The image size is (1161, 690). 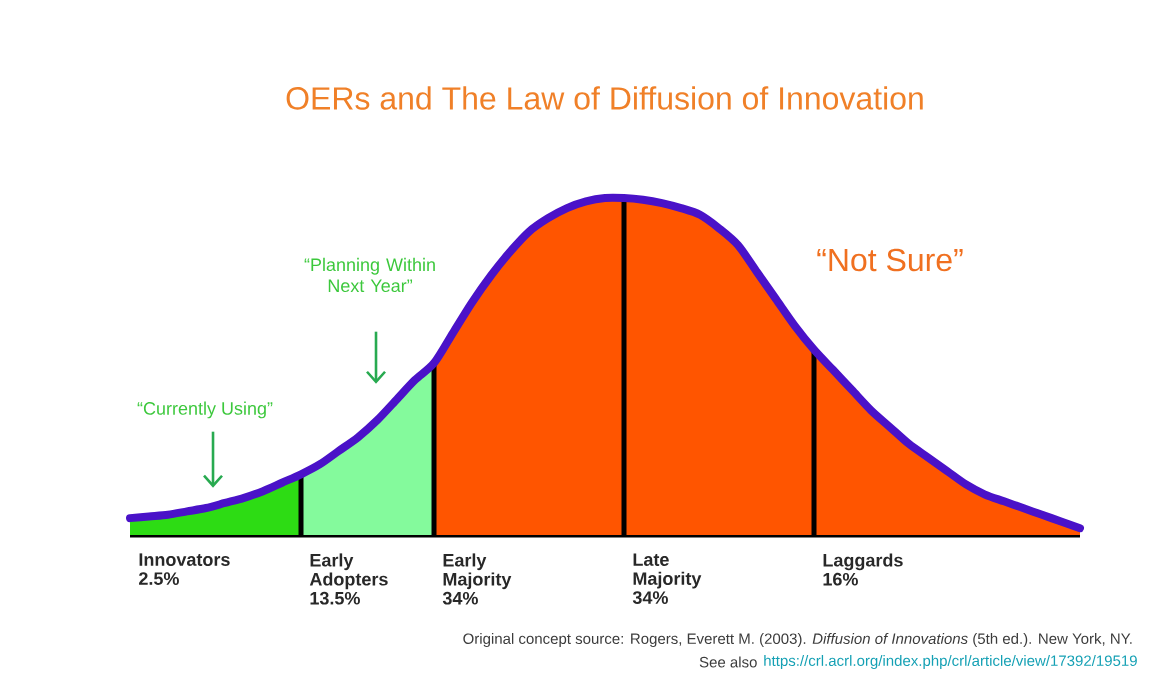 I want to click on annotation: “Planning Within Next Year”, so click(x=369, y=275).